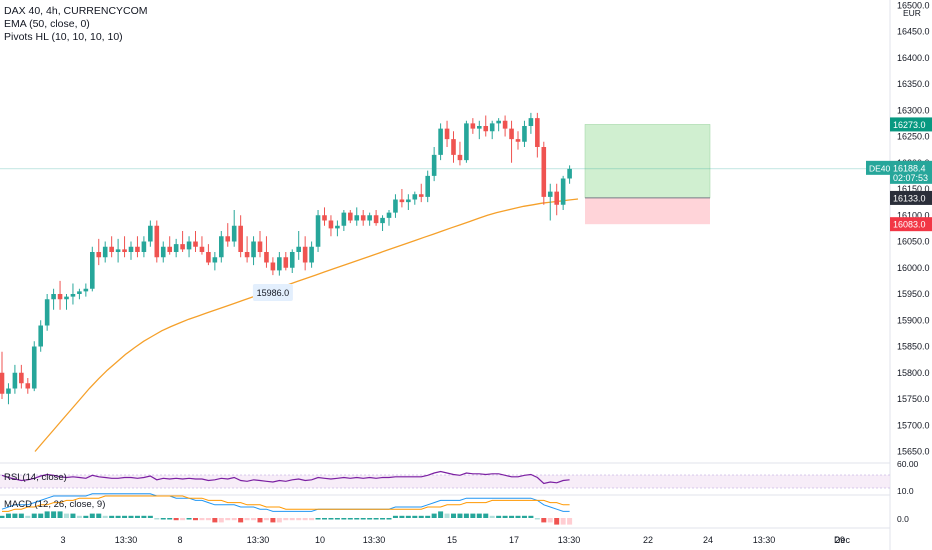  I want to click on symbol-title: DAX 40, 4h, CURRENCYCOM, so click(76, 11).